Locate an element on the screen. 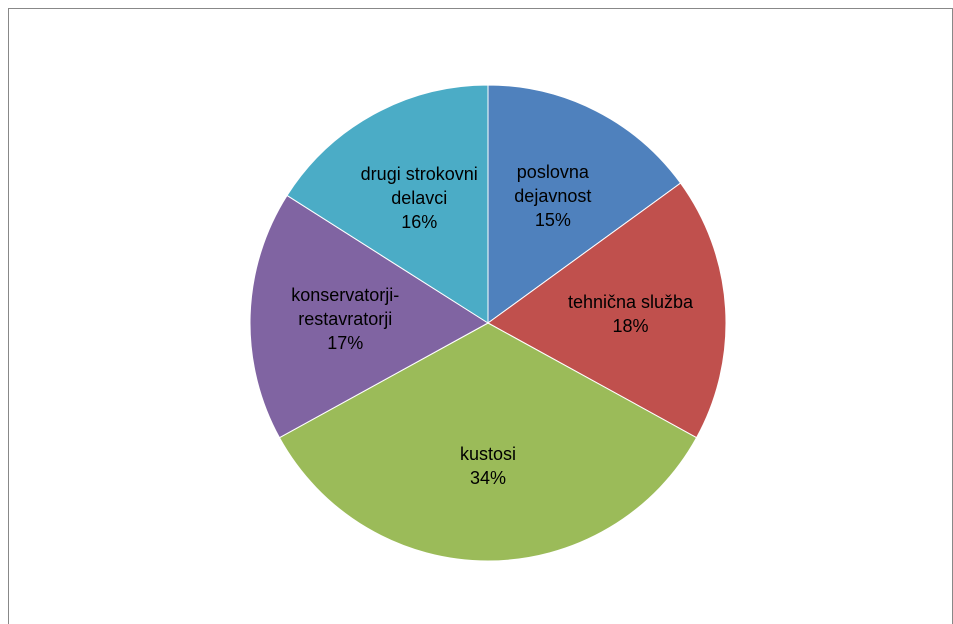  value-label: 34% is located at coordinates (488, 477).